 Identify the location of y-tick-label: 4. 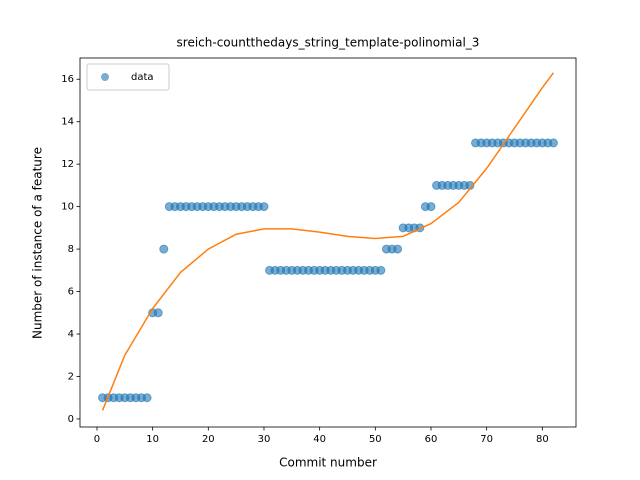
(71, 334).